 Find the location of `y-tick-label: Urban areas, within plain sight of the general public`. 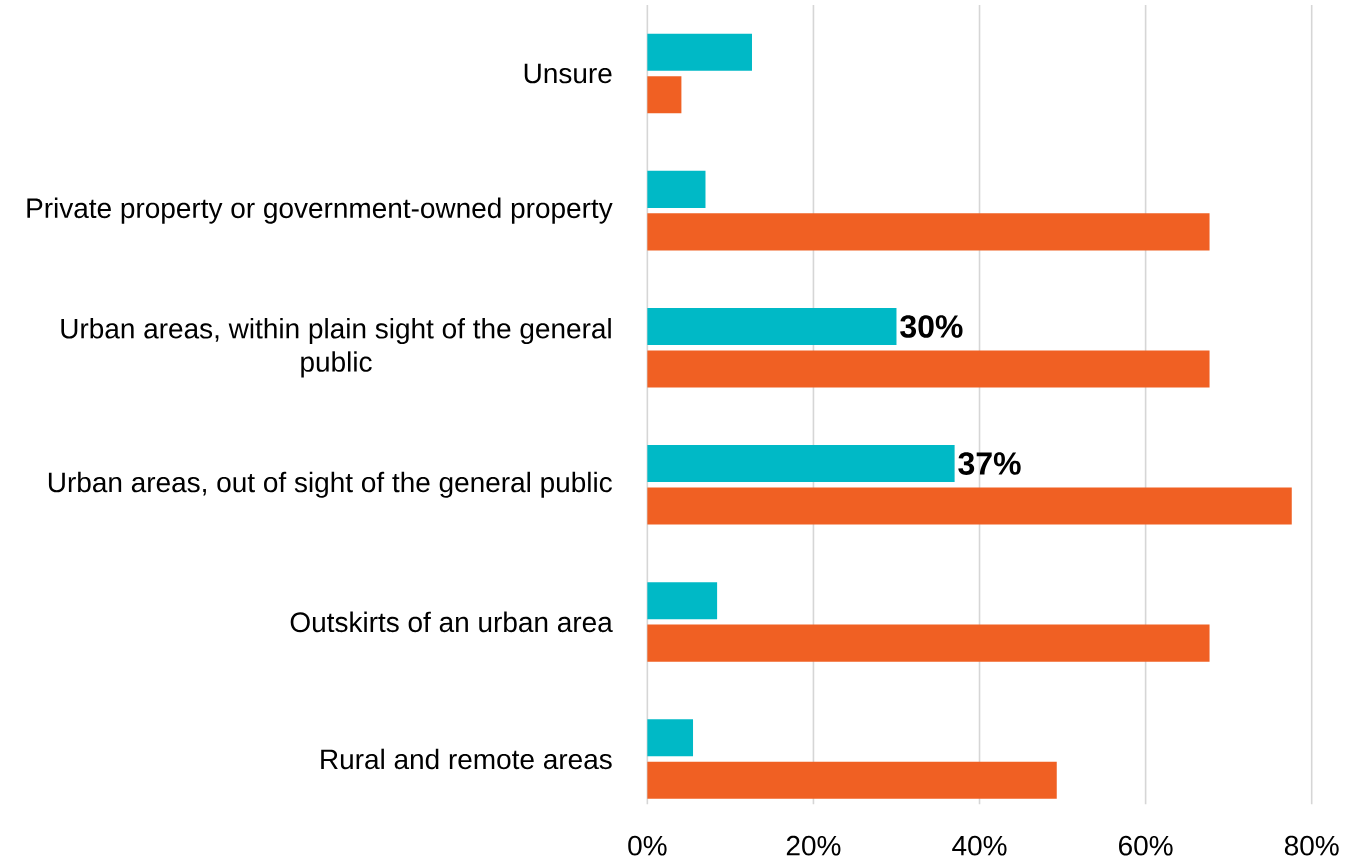

y-tick-label: Urban areas, within plain sight of the general public is located at coordinates (336, 348).